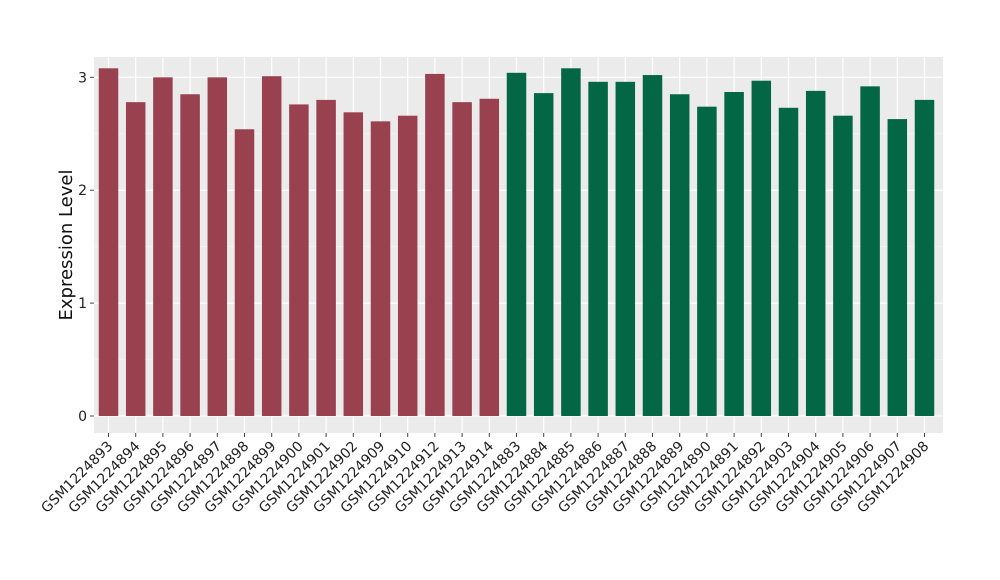 The image size is (1000, 580). What do you see at coordinates (82, 417) in the screenshot?
I see `y-tick-label: 0` at bounding box center [82, 417].